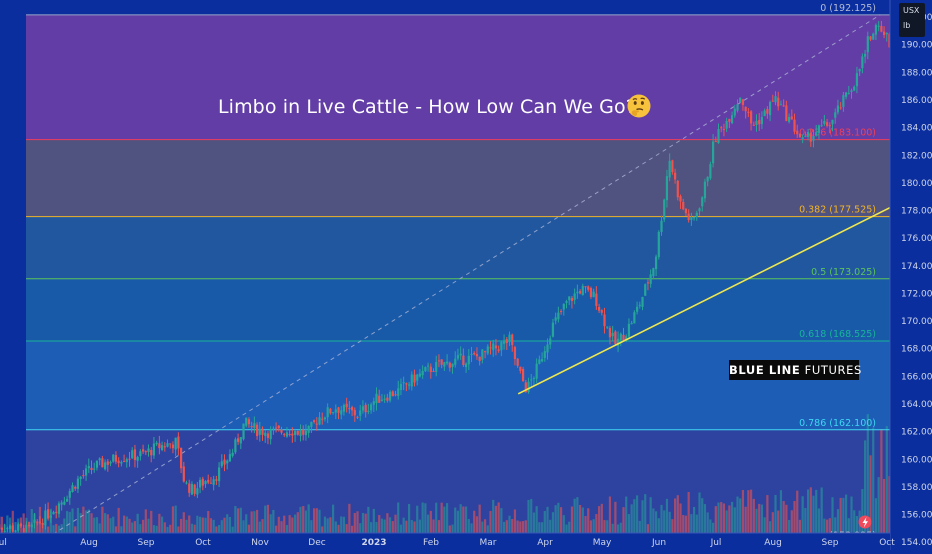  Describe the element at coordinates (916, 46) in the screenshot. I see `price-tick-label: 190.000` at that location.